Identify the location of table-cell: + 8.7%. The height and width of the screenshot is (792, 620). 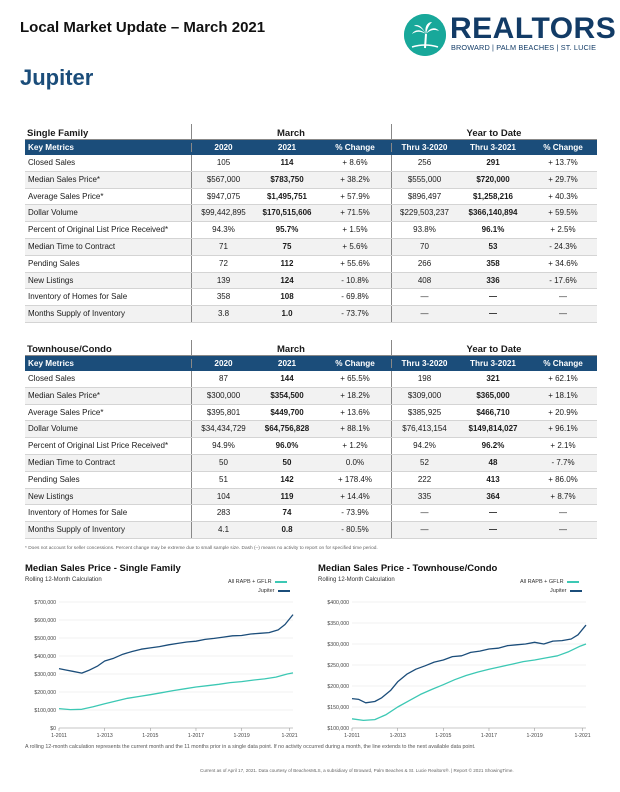
(563, 496).